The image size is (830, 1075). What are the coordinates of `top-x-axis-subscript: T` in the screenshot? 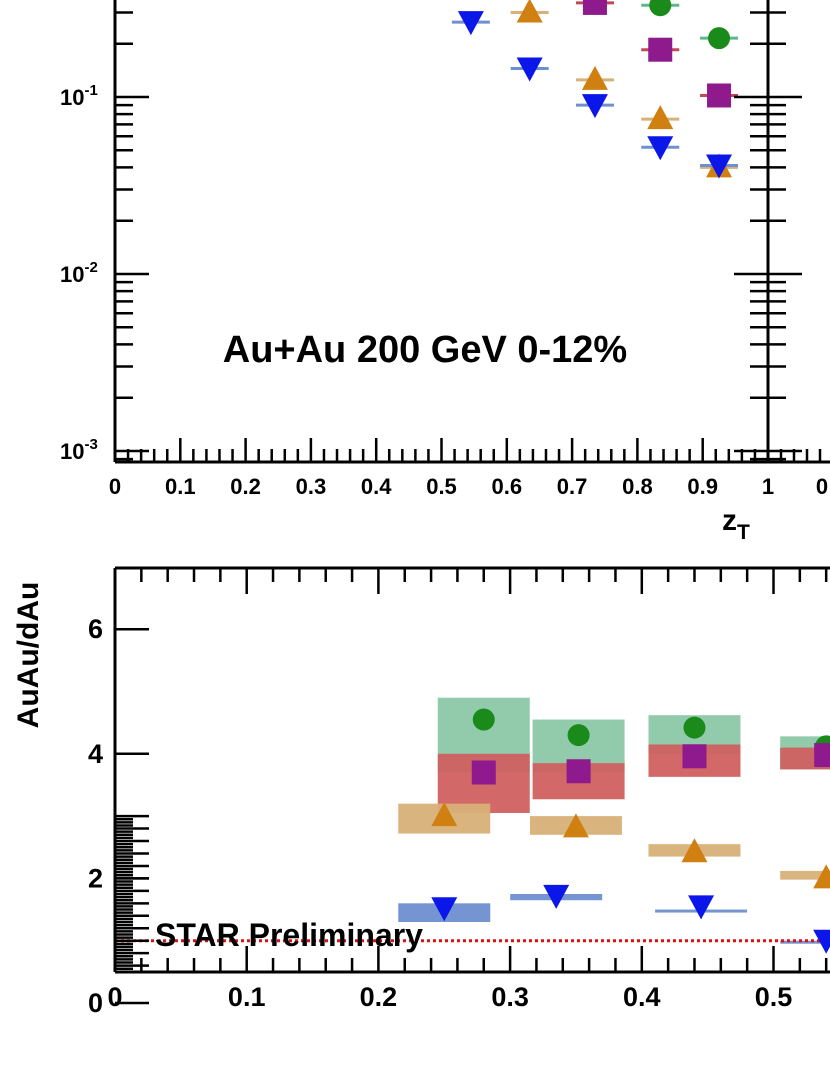 It's located at (743, 532).